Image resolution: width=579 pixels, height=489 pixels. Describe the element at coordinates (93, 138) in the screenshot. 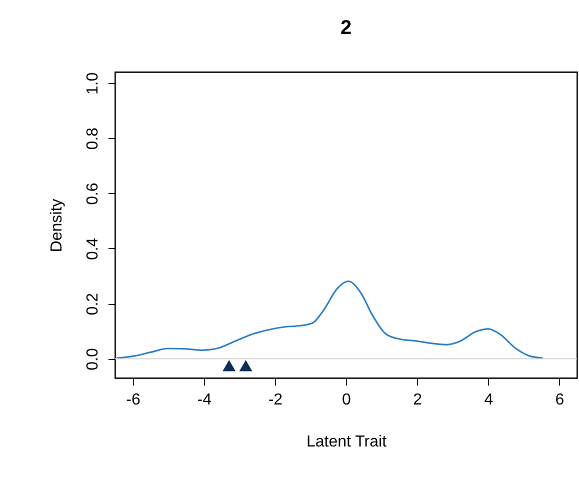

I see `y-tick-label: 0.8` at that location.